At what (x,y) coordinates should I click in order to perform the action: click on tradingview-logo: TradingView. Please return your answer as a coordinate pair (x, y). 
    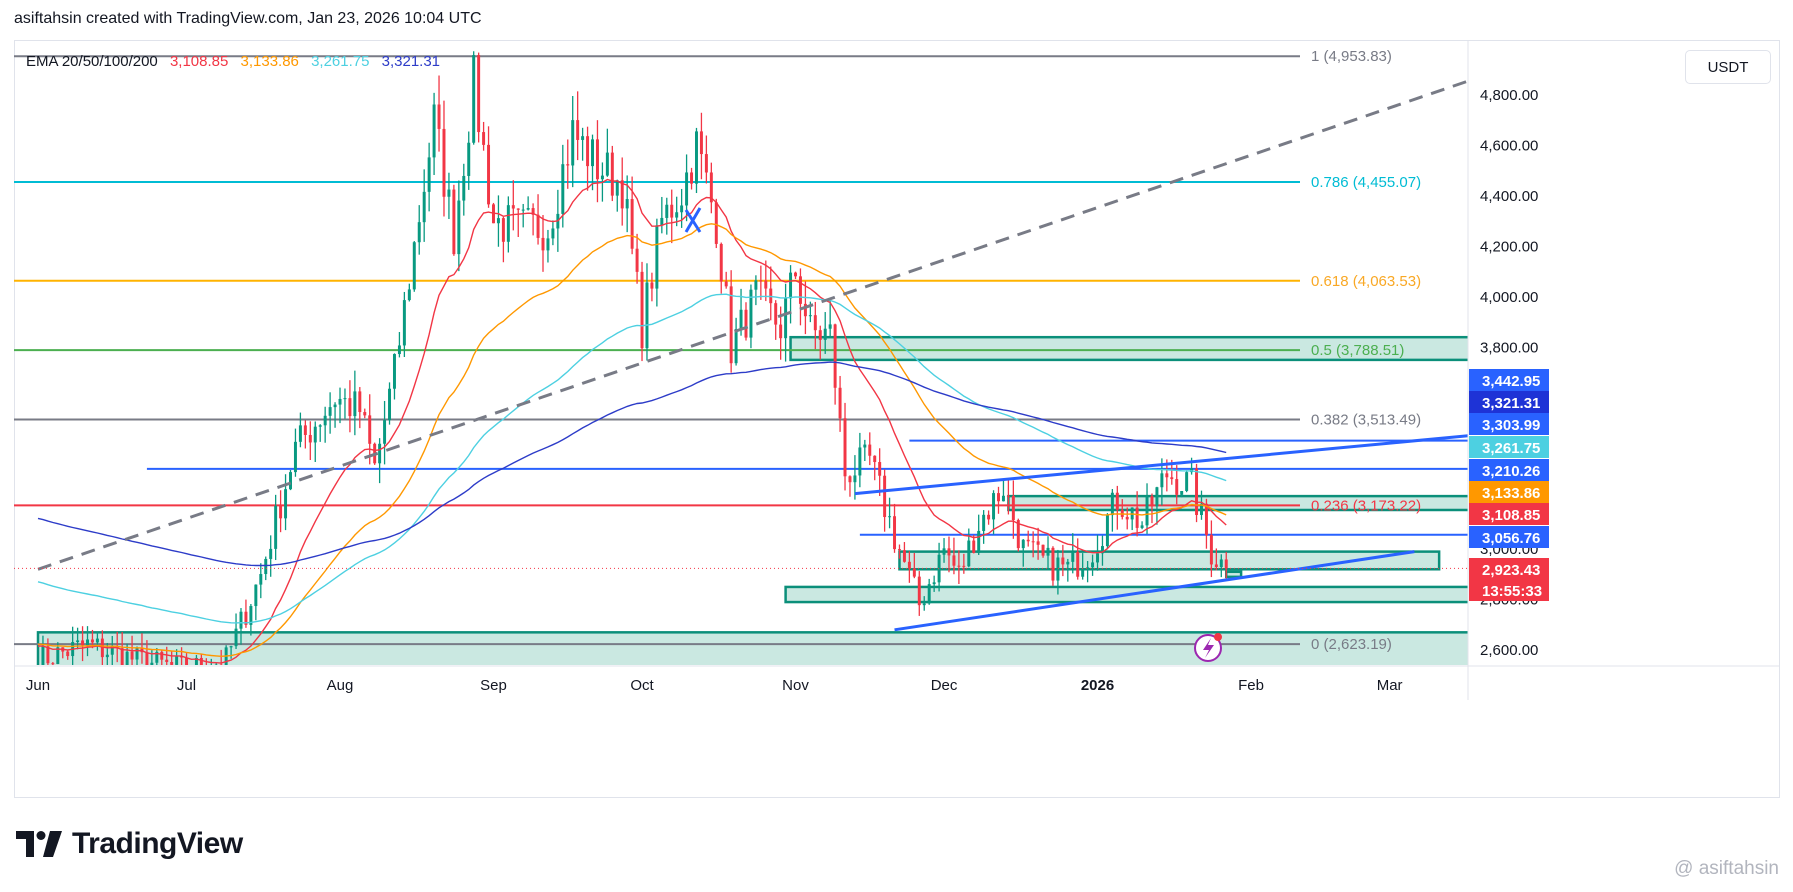
    Looking at the image, I should click on (129, 844).